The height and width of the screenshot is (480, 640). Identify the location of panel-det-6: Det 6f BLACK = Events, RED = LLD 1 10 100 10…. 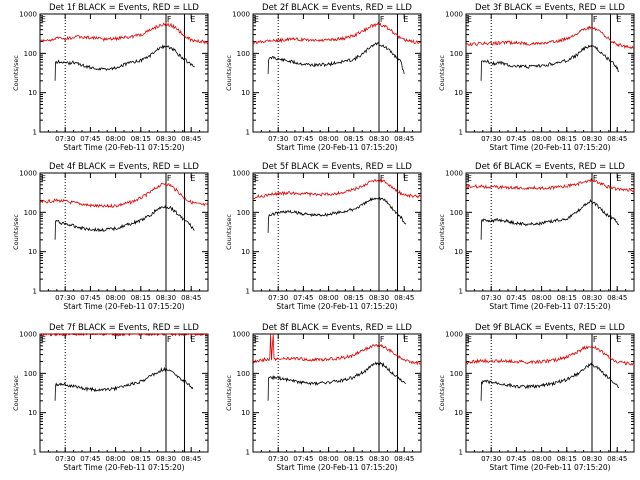
(536, 236).